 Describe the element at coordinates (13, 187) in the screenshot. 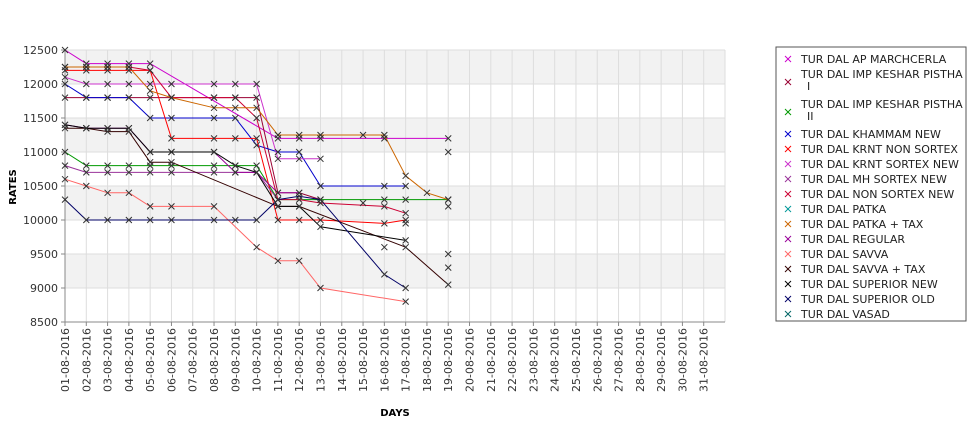

I see `y-axis-title: RATES` at that location.